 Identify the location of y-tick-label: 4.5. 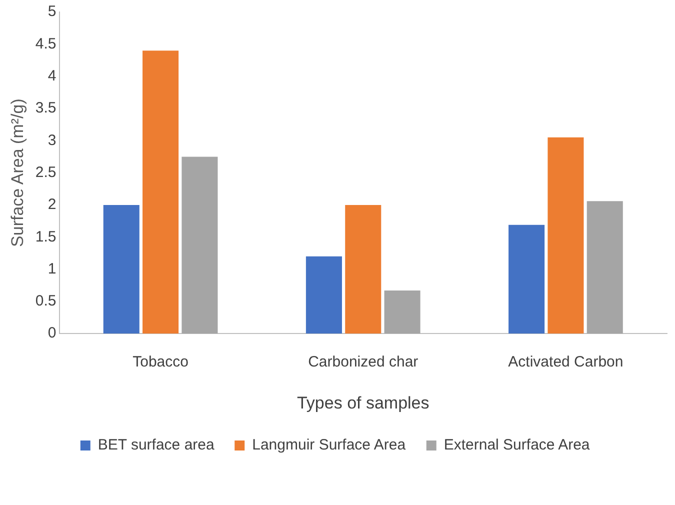
(45, 43).